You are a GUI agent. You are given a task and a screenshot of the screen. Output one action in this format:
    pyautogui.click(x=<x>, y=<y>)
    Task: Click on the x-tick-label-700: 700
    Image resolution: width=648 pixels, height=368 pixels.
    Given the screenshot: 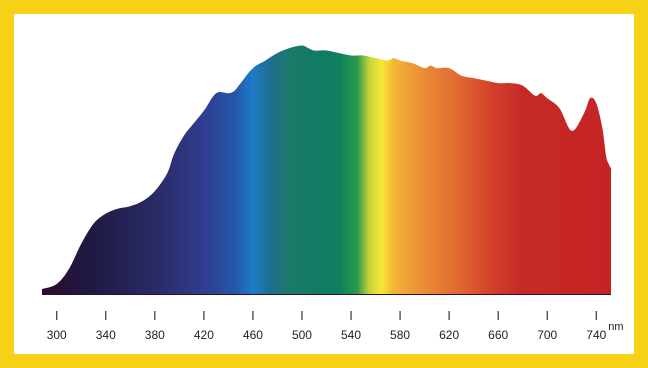 What is the action you would take?
    pyautogui.click(x=547, y=335)
    